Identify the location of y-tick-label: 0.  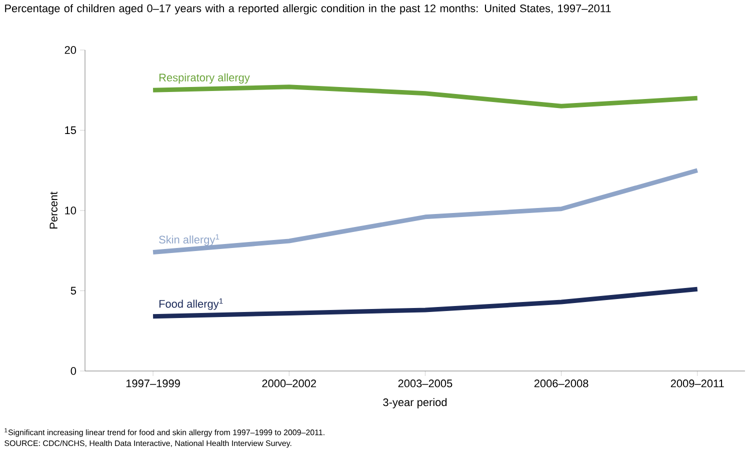
(73, 371).